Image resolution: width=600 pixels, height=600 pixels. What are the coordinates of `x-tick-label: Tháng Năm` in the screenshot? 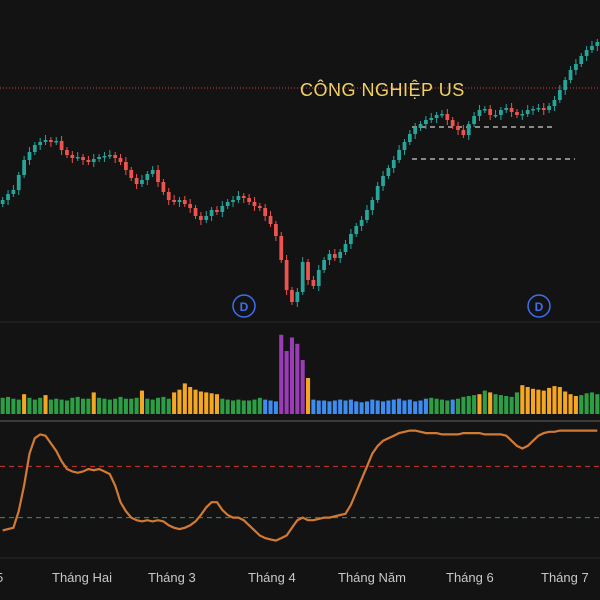 It's located at (372, 577).